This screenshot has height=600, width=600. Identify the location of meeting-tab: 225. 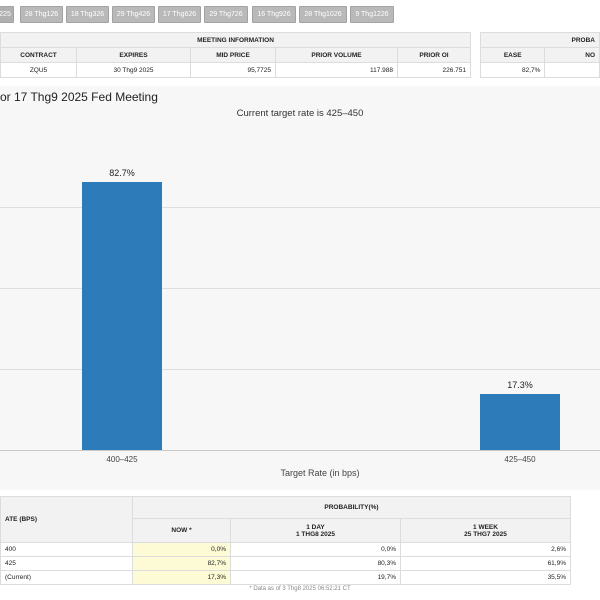
(7, 14).